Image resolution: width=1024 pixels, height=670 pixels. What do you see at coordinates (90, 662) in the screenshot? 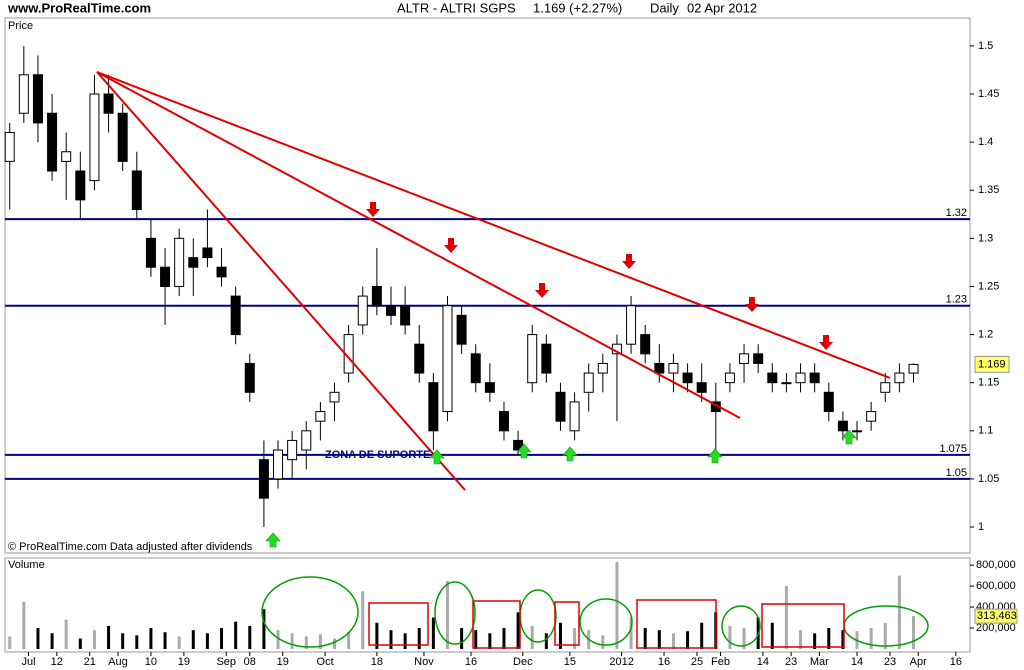
I see `x-tick-label: 21` at bounding box center [90, 662].